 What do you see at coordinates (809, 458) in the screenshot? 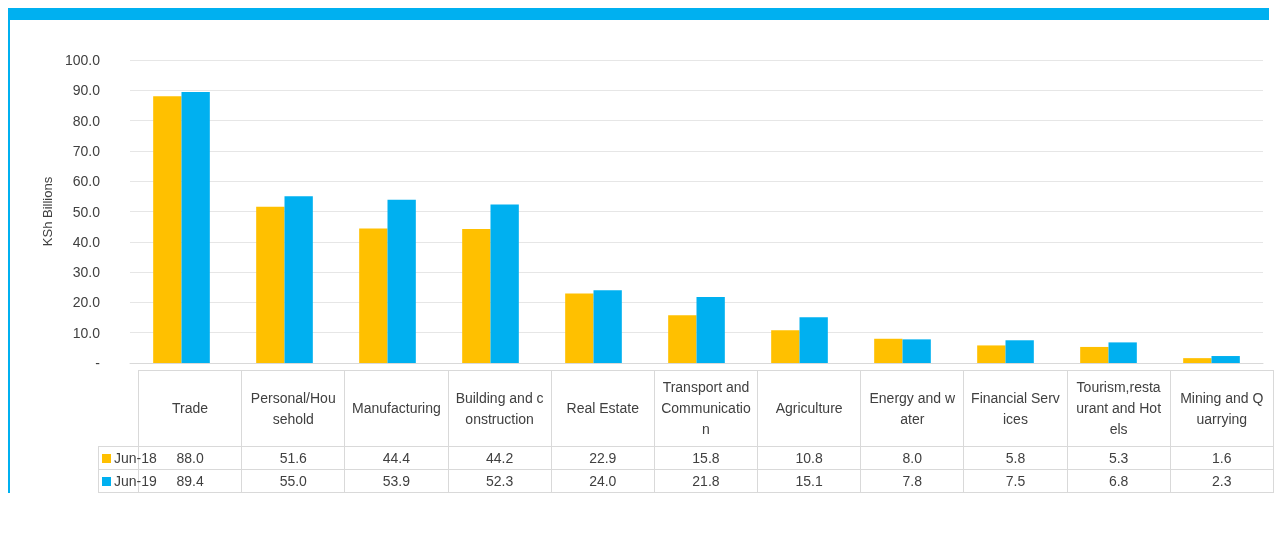
I see `data-label: 10.8` at bounding box center [809, 458].